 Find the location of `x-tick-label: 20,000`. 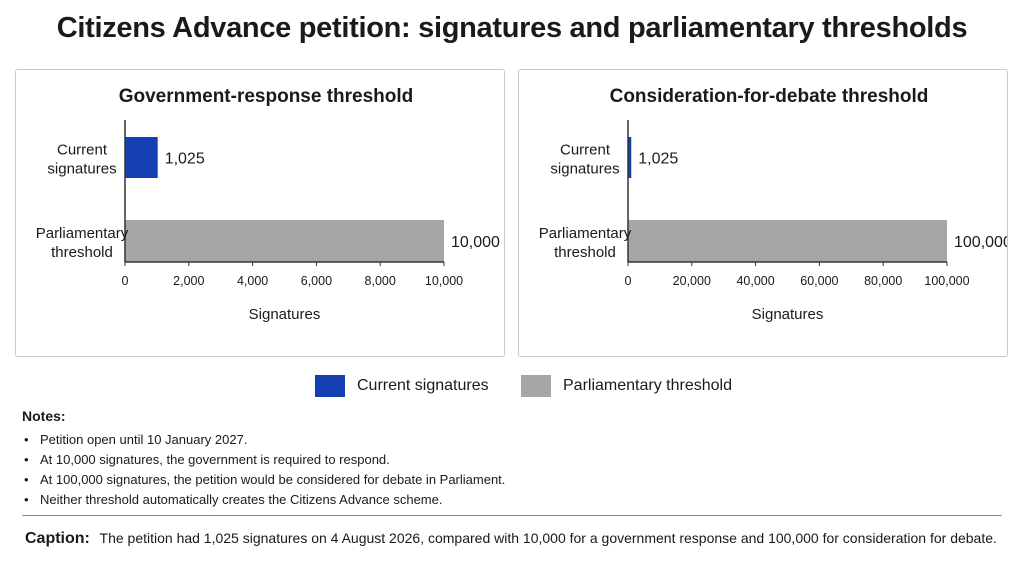

x-tick-label: 20,000 is located at coordinates (692, 281).